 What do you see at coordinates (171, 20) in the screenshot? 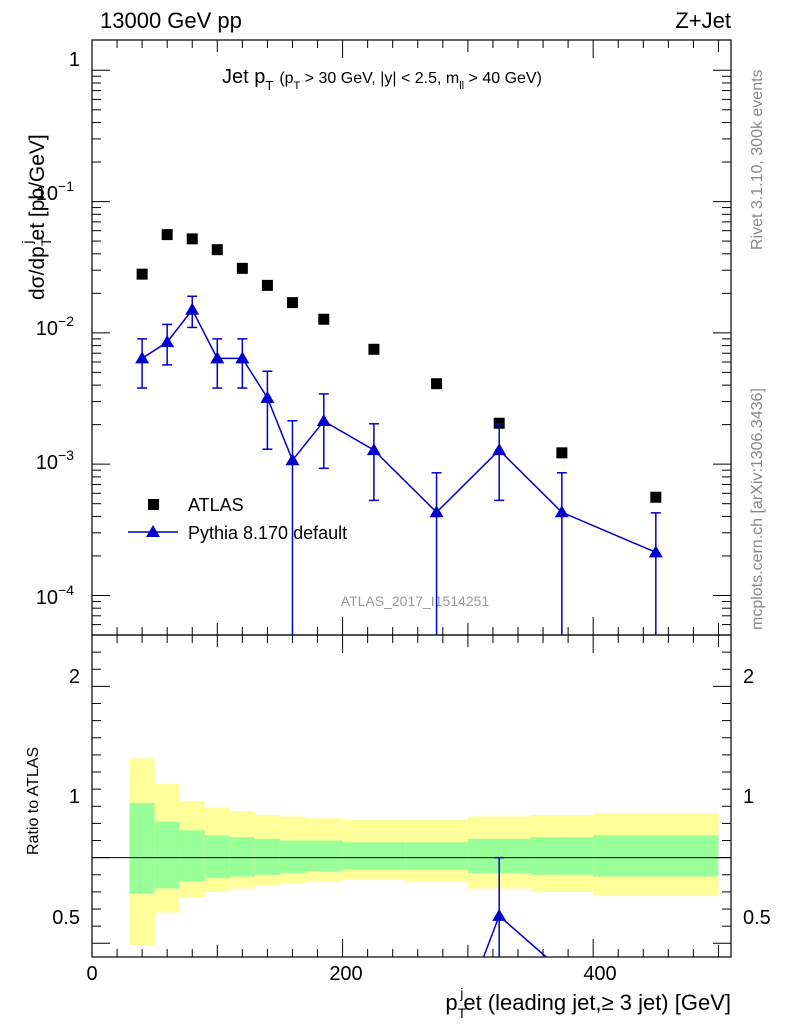
I see `header-left: 13000 GeV pp` at bounding box center [171, 20].